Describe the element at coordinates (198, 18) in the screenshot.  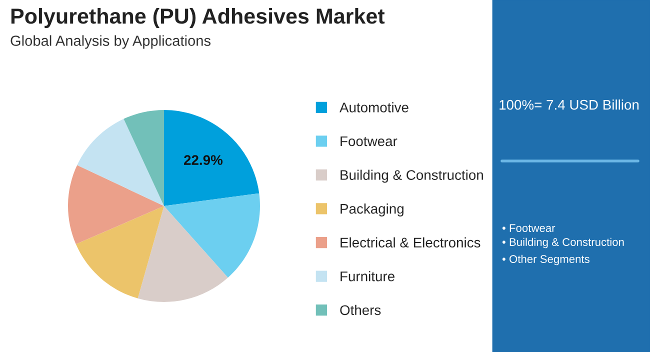
I see `chart-title: Polyurethane (PU) Adhesives Market` at that location.